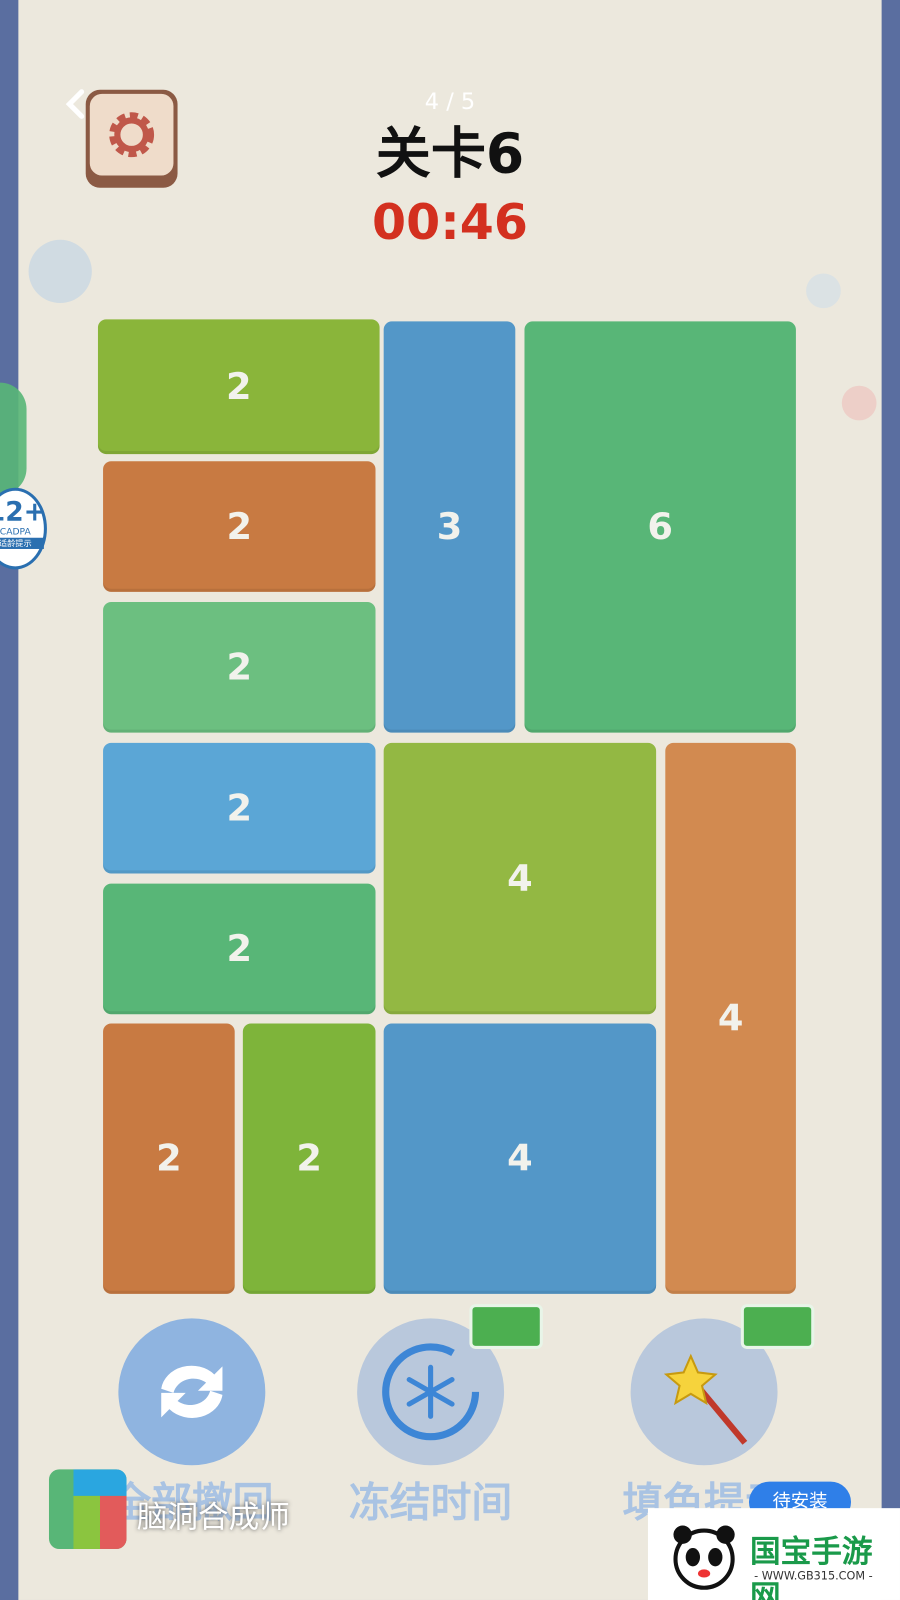  What do you see at coordinates (87, 1509) in the screenshot?
I see `app-icon` at bounding box center [87, 1509].